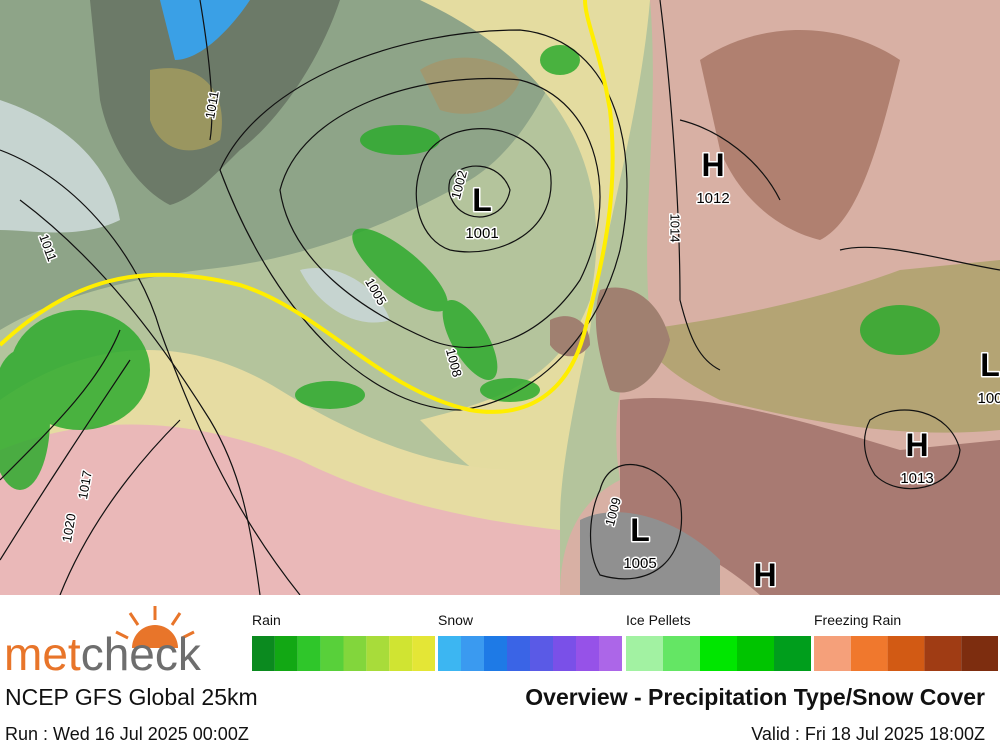 The height and width of the screenshot is (754, 1000). Describe the element at coordinates (658, 620) in the screenshot. I see `legend-label: Ice Pellets` at that location.